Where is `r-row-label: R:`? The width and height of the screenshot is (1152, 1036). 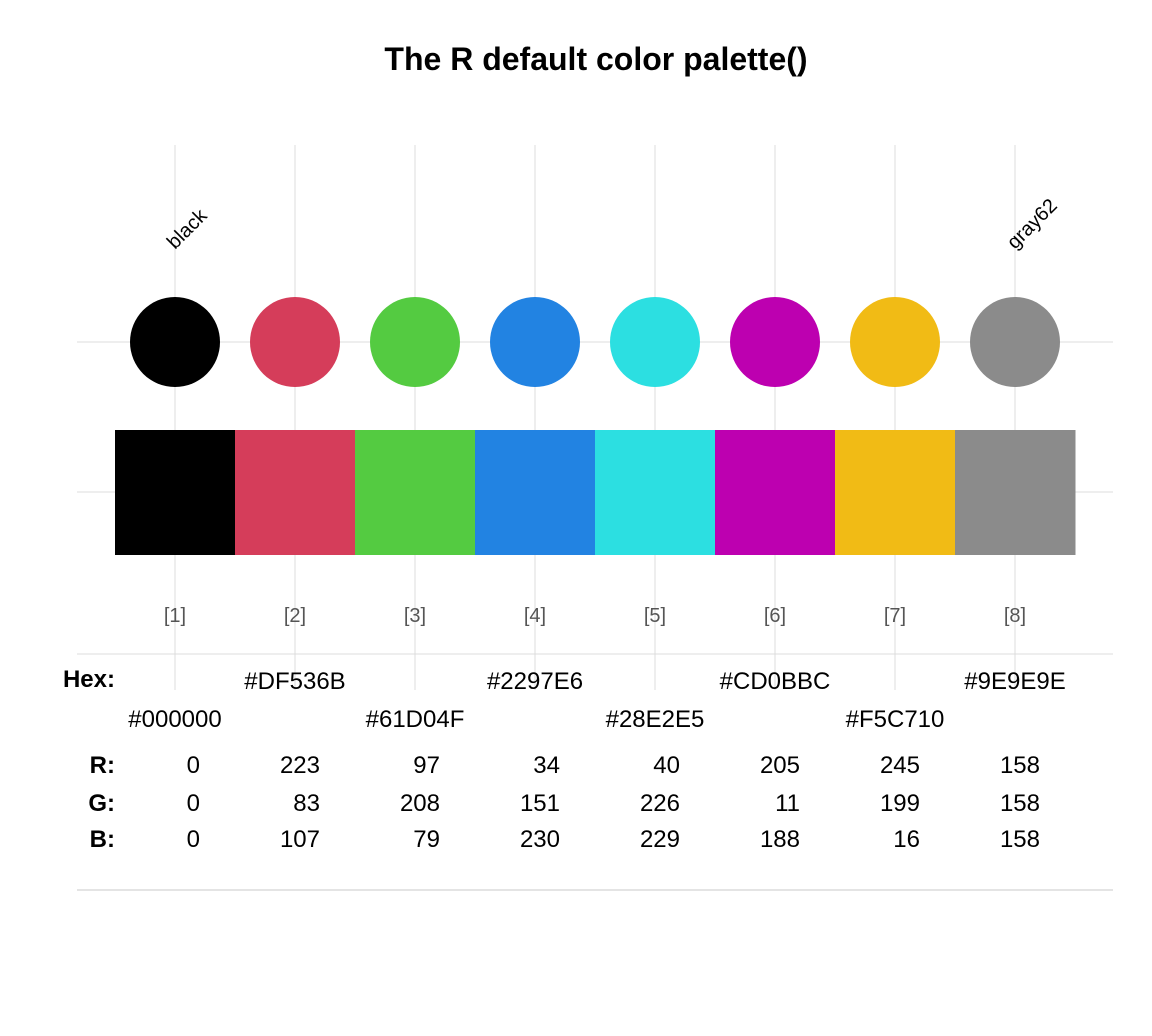
r-row-label: R: is located at coordinates (102, 765).